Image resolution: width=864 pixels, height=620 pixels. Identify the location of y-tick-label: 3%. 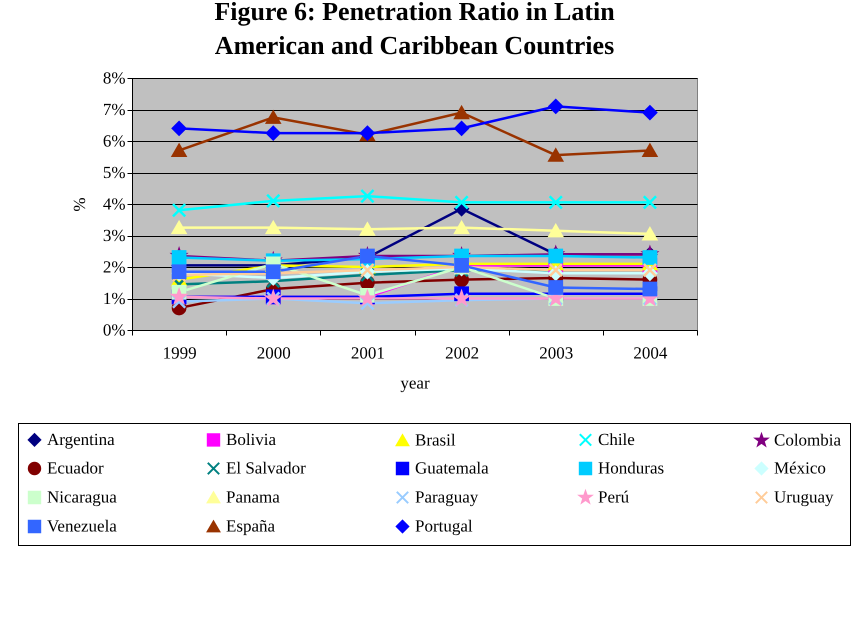
(114, 235).